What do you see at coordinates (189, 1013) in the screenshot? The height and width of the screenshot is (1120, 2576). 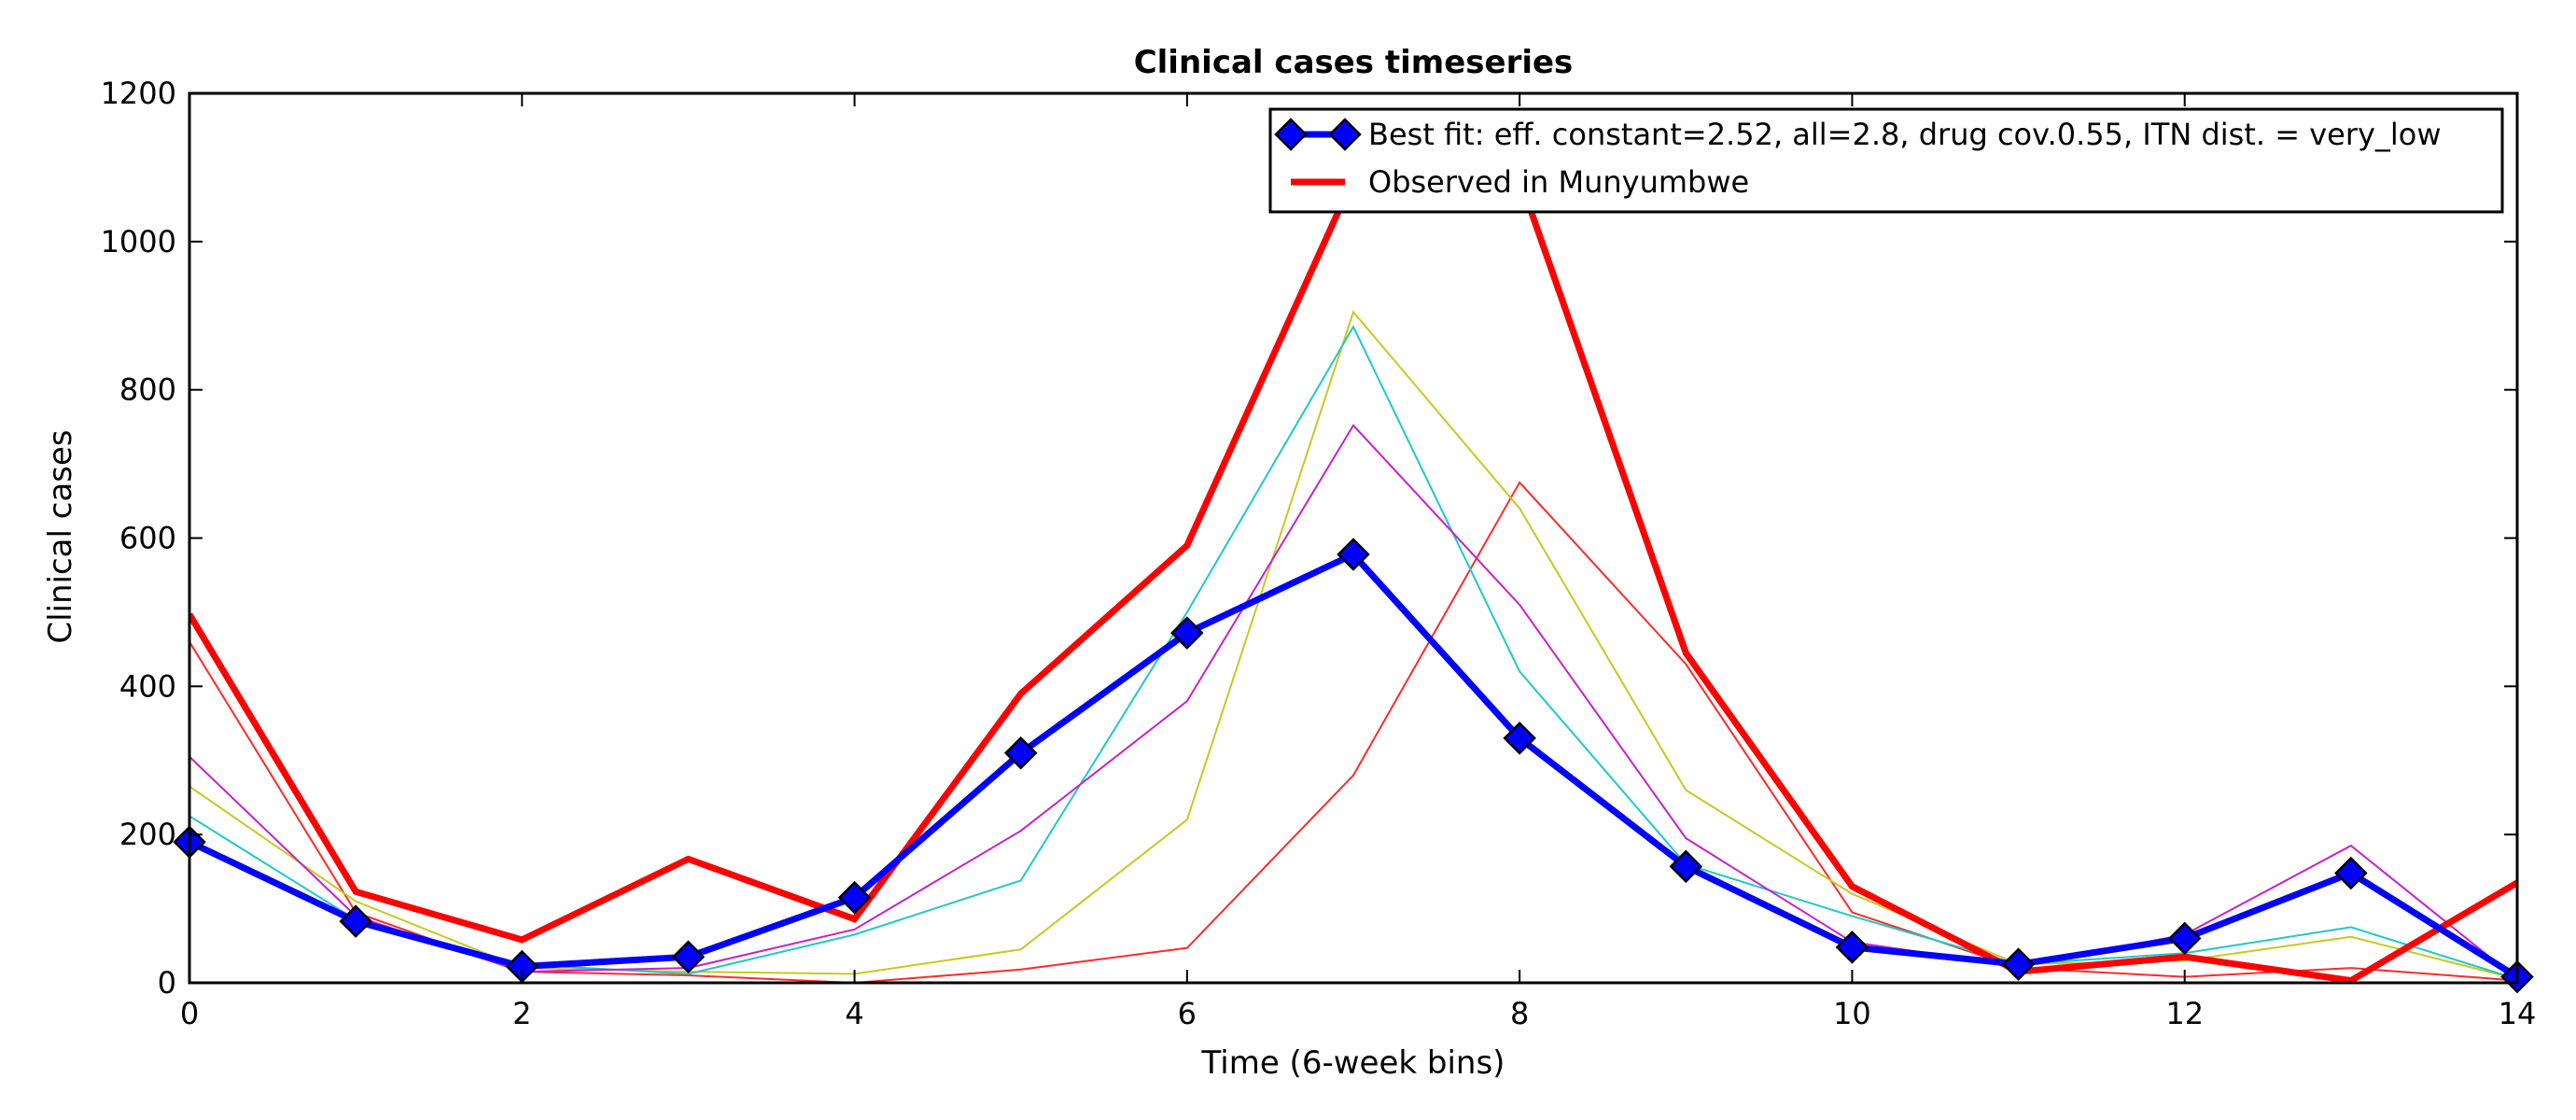 I see `x-tick-label: 0` at bounding box center [189, 1013].